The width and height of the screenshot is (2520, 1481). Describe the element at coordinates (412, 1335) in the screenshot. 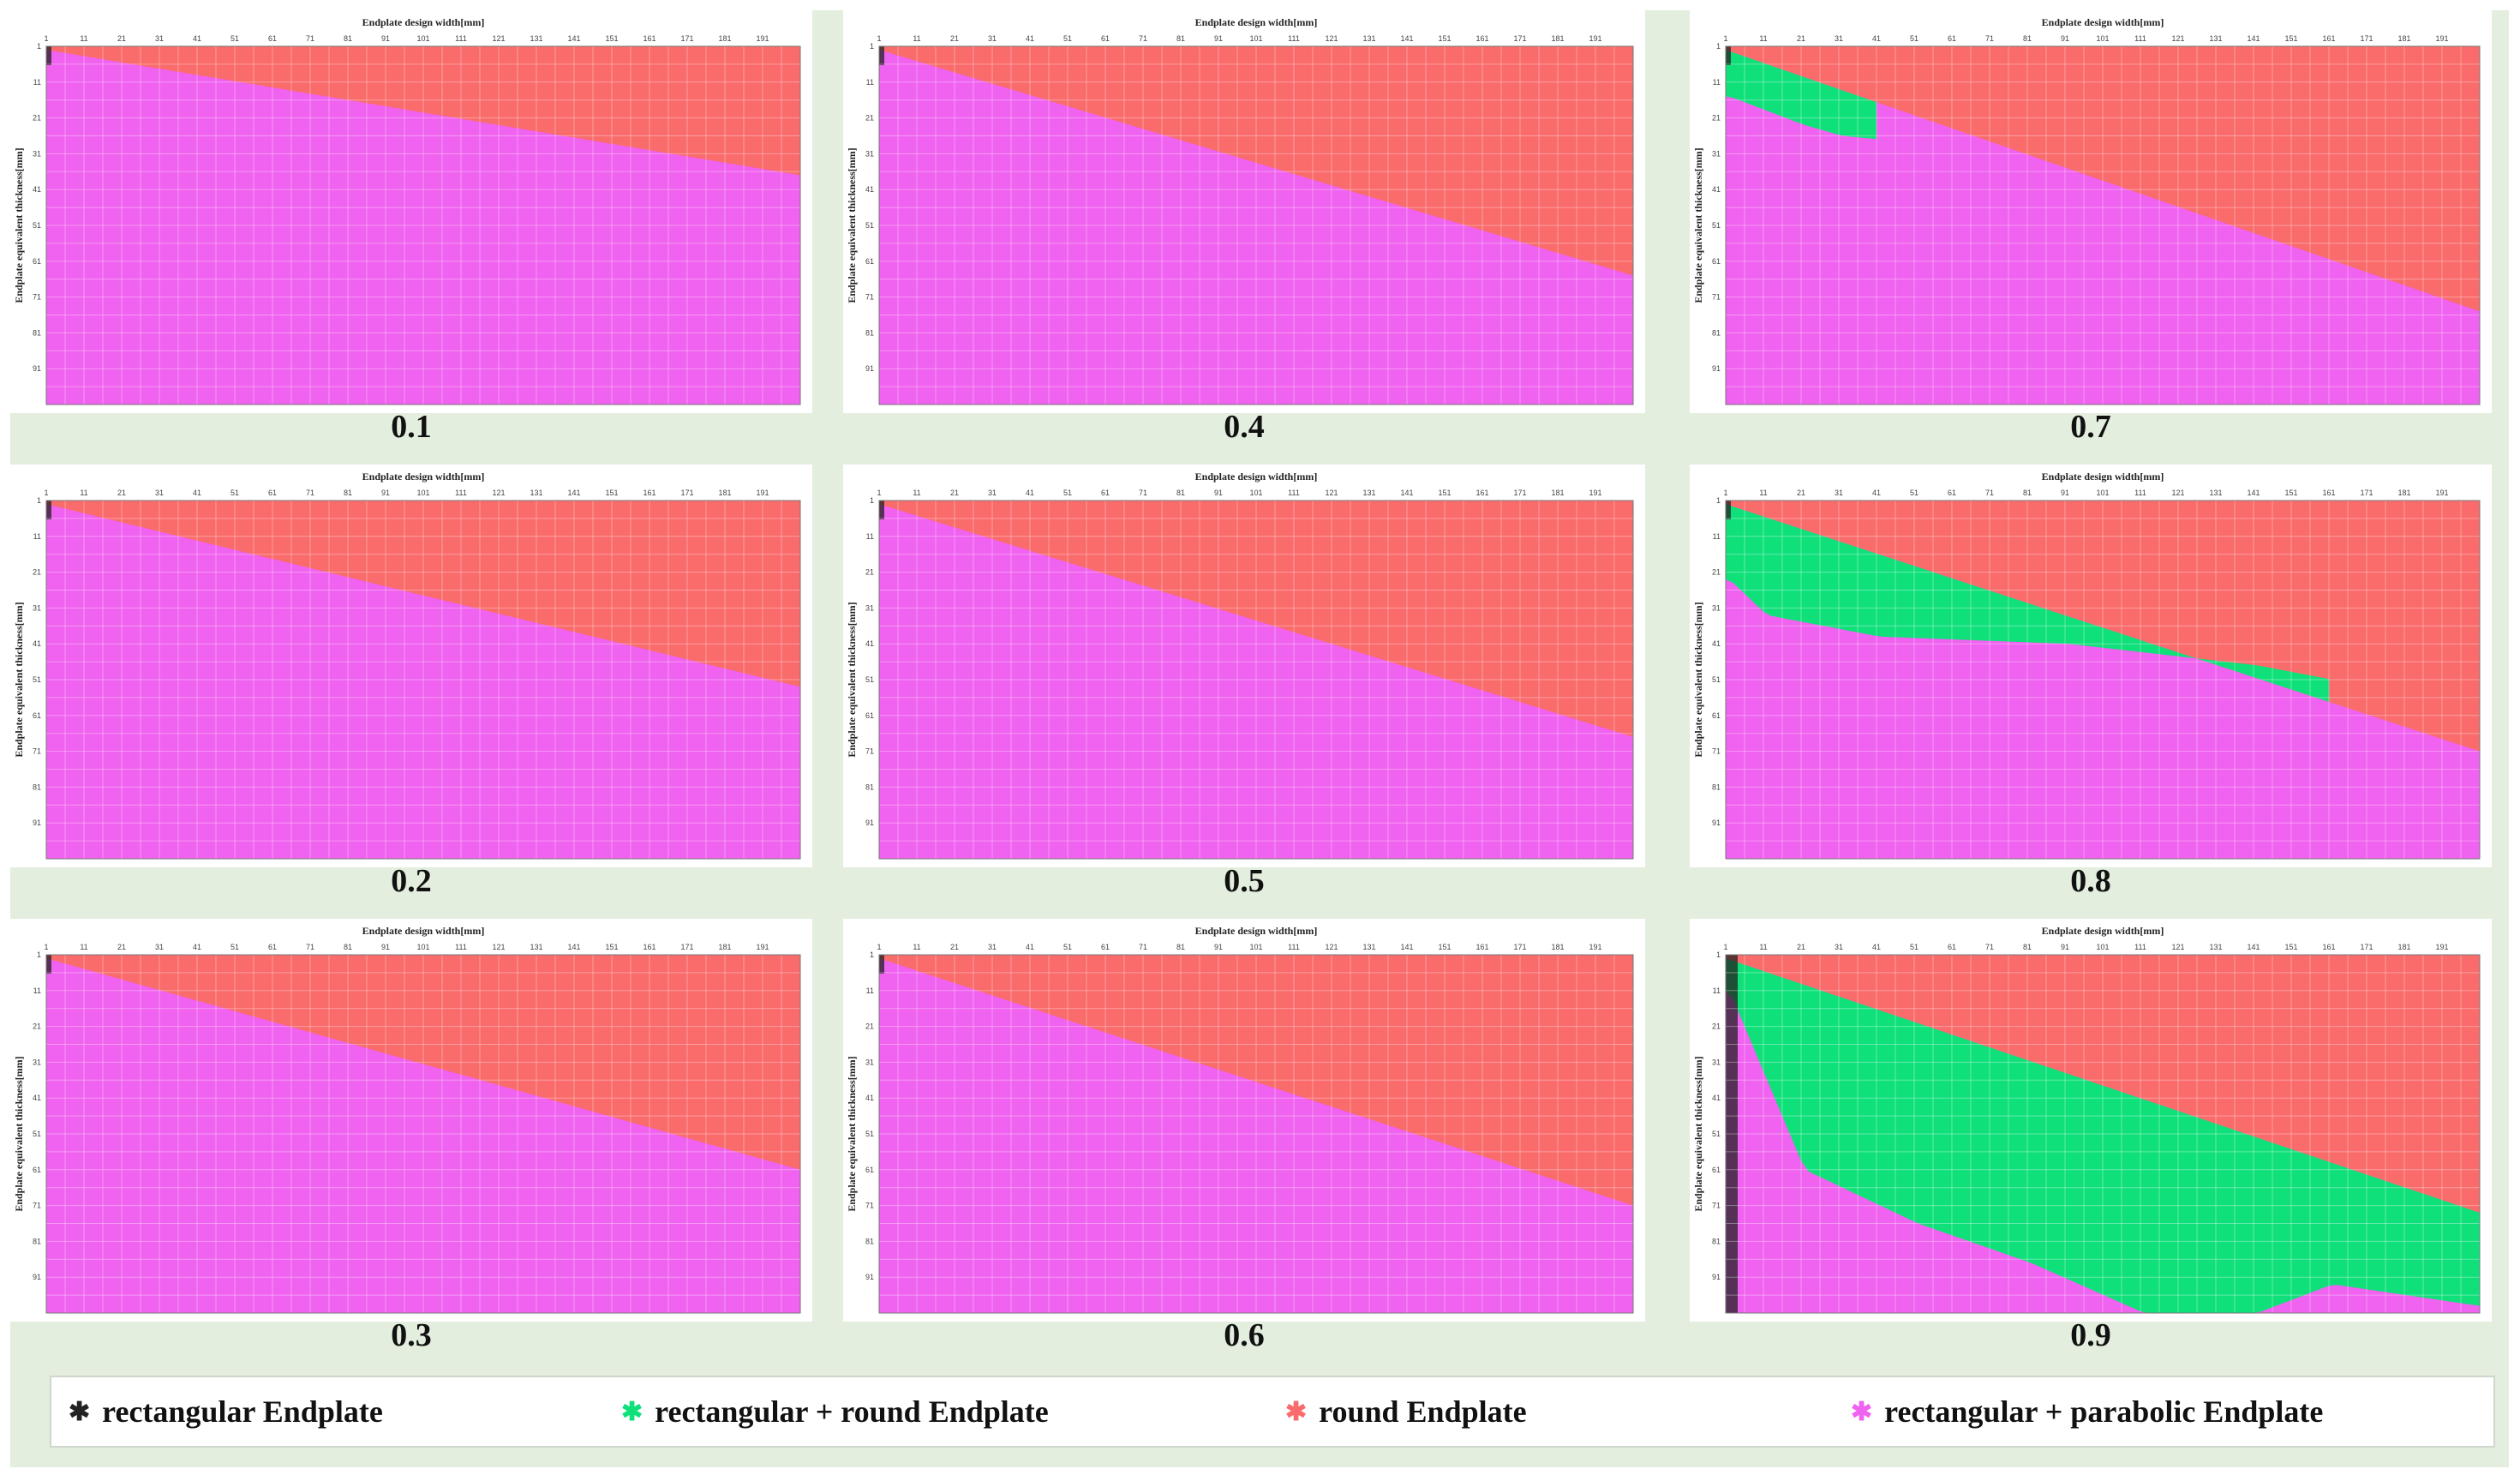

I see `panel-caption: 0.3` at that location.